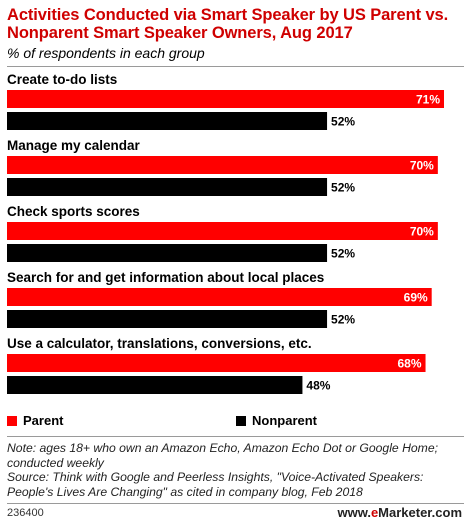 This screenshot has width=470, height=526. I want to click on emarketer-logo: www.eMarketer.com, so click(399, 512).